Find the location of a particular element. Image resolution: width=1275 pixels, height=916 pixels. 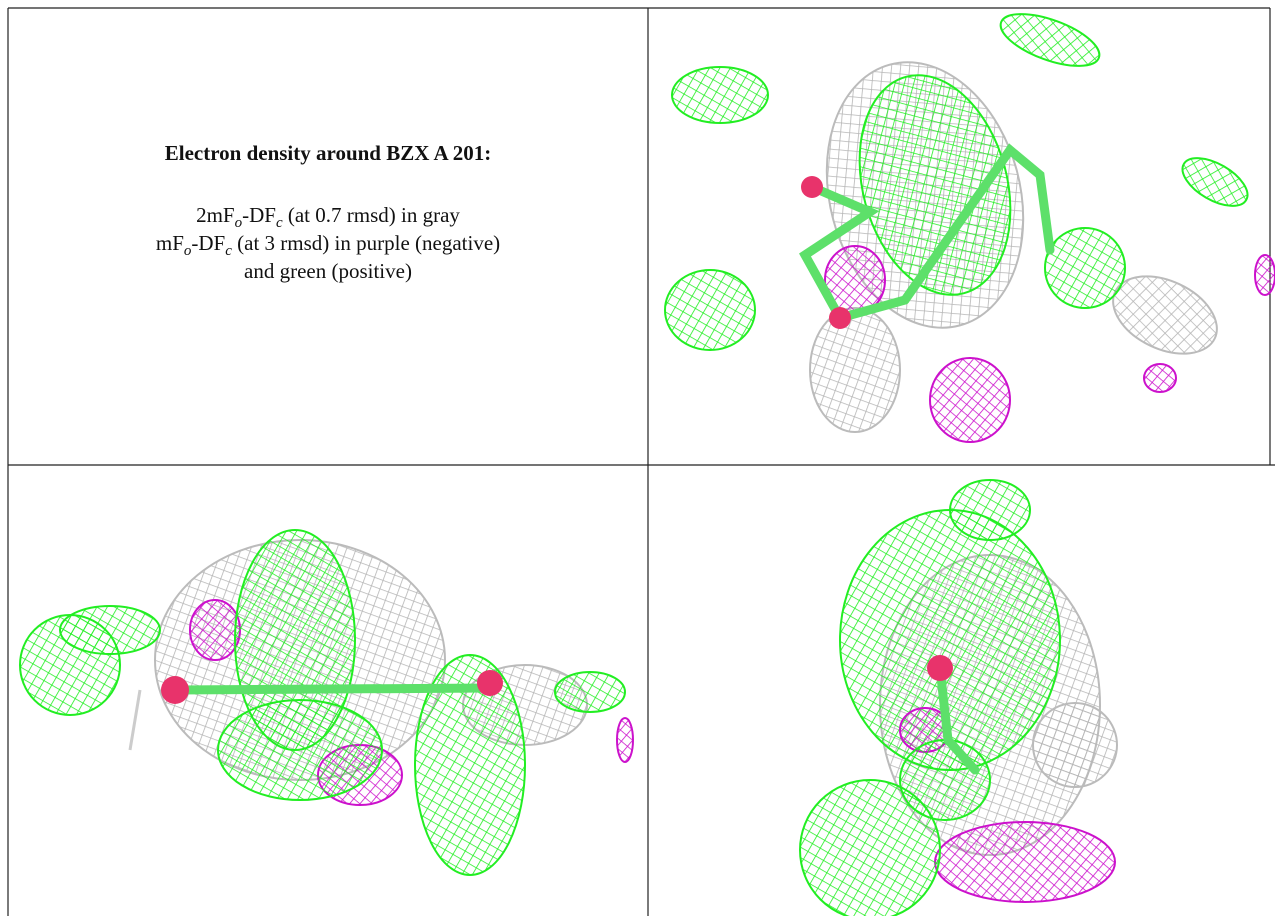

caption-text: (at 3 rmsd) in purple (negative) is located at coordinates (366, 243).